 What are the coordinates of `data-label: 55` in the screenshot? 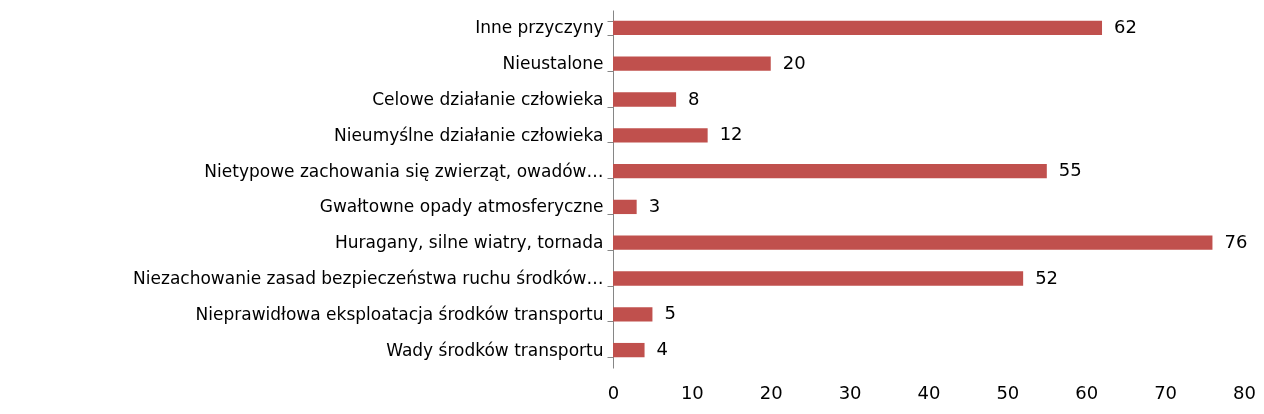 It's located at (1070, 170).